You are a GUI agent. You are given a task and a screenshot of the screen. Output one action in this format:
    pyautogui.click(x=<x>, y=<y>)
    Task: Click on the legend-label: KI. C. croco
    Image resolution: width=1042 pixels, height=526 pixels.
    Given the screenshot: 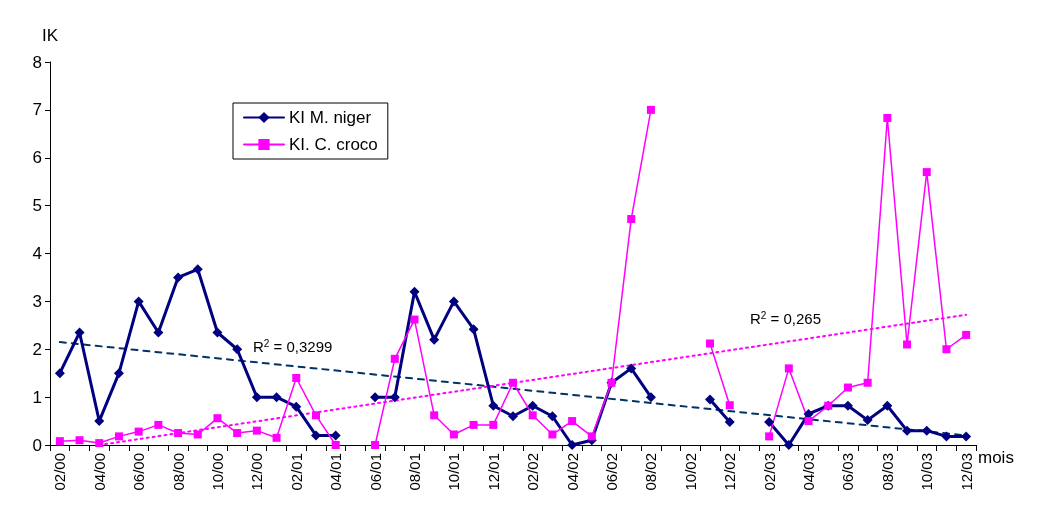 What is the action you would take?
    pyautogui.click(x=333, y=144)
    